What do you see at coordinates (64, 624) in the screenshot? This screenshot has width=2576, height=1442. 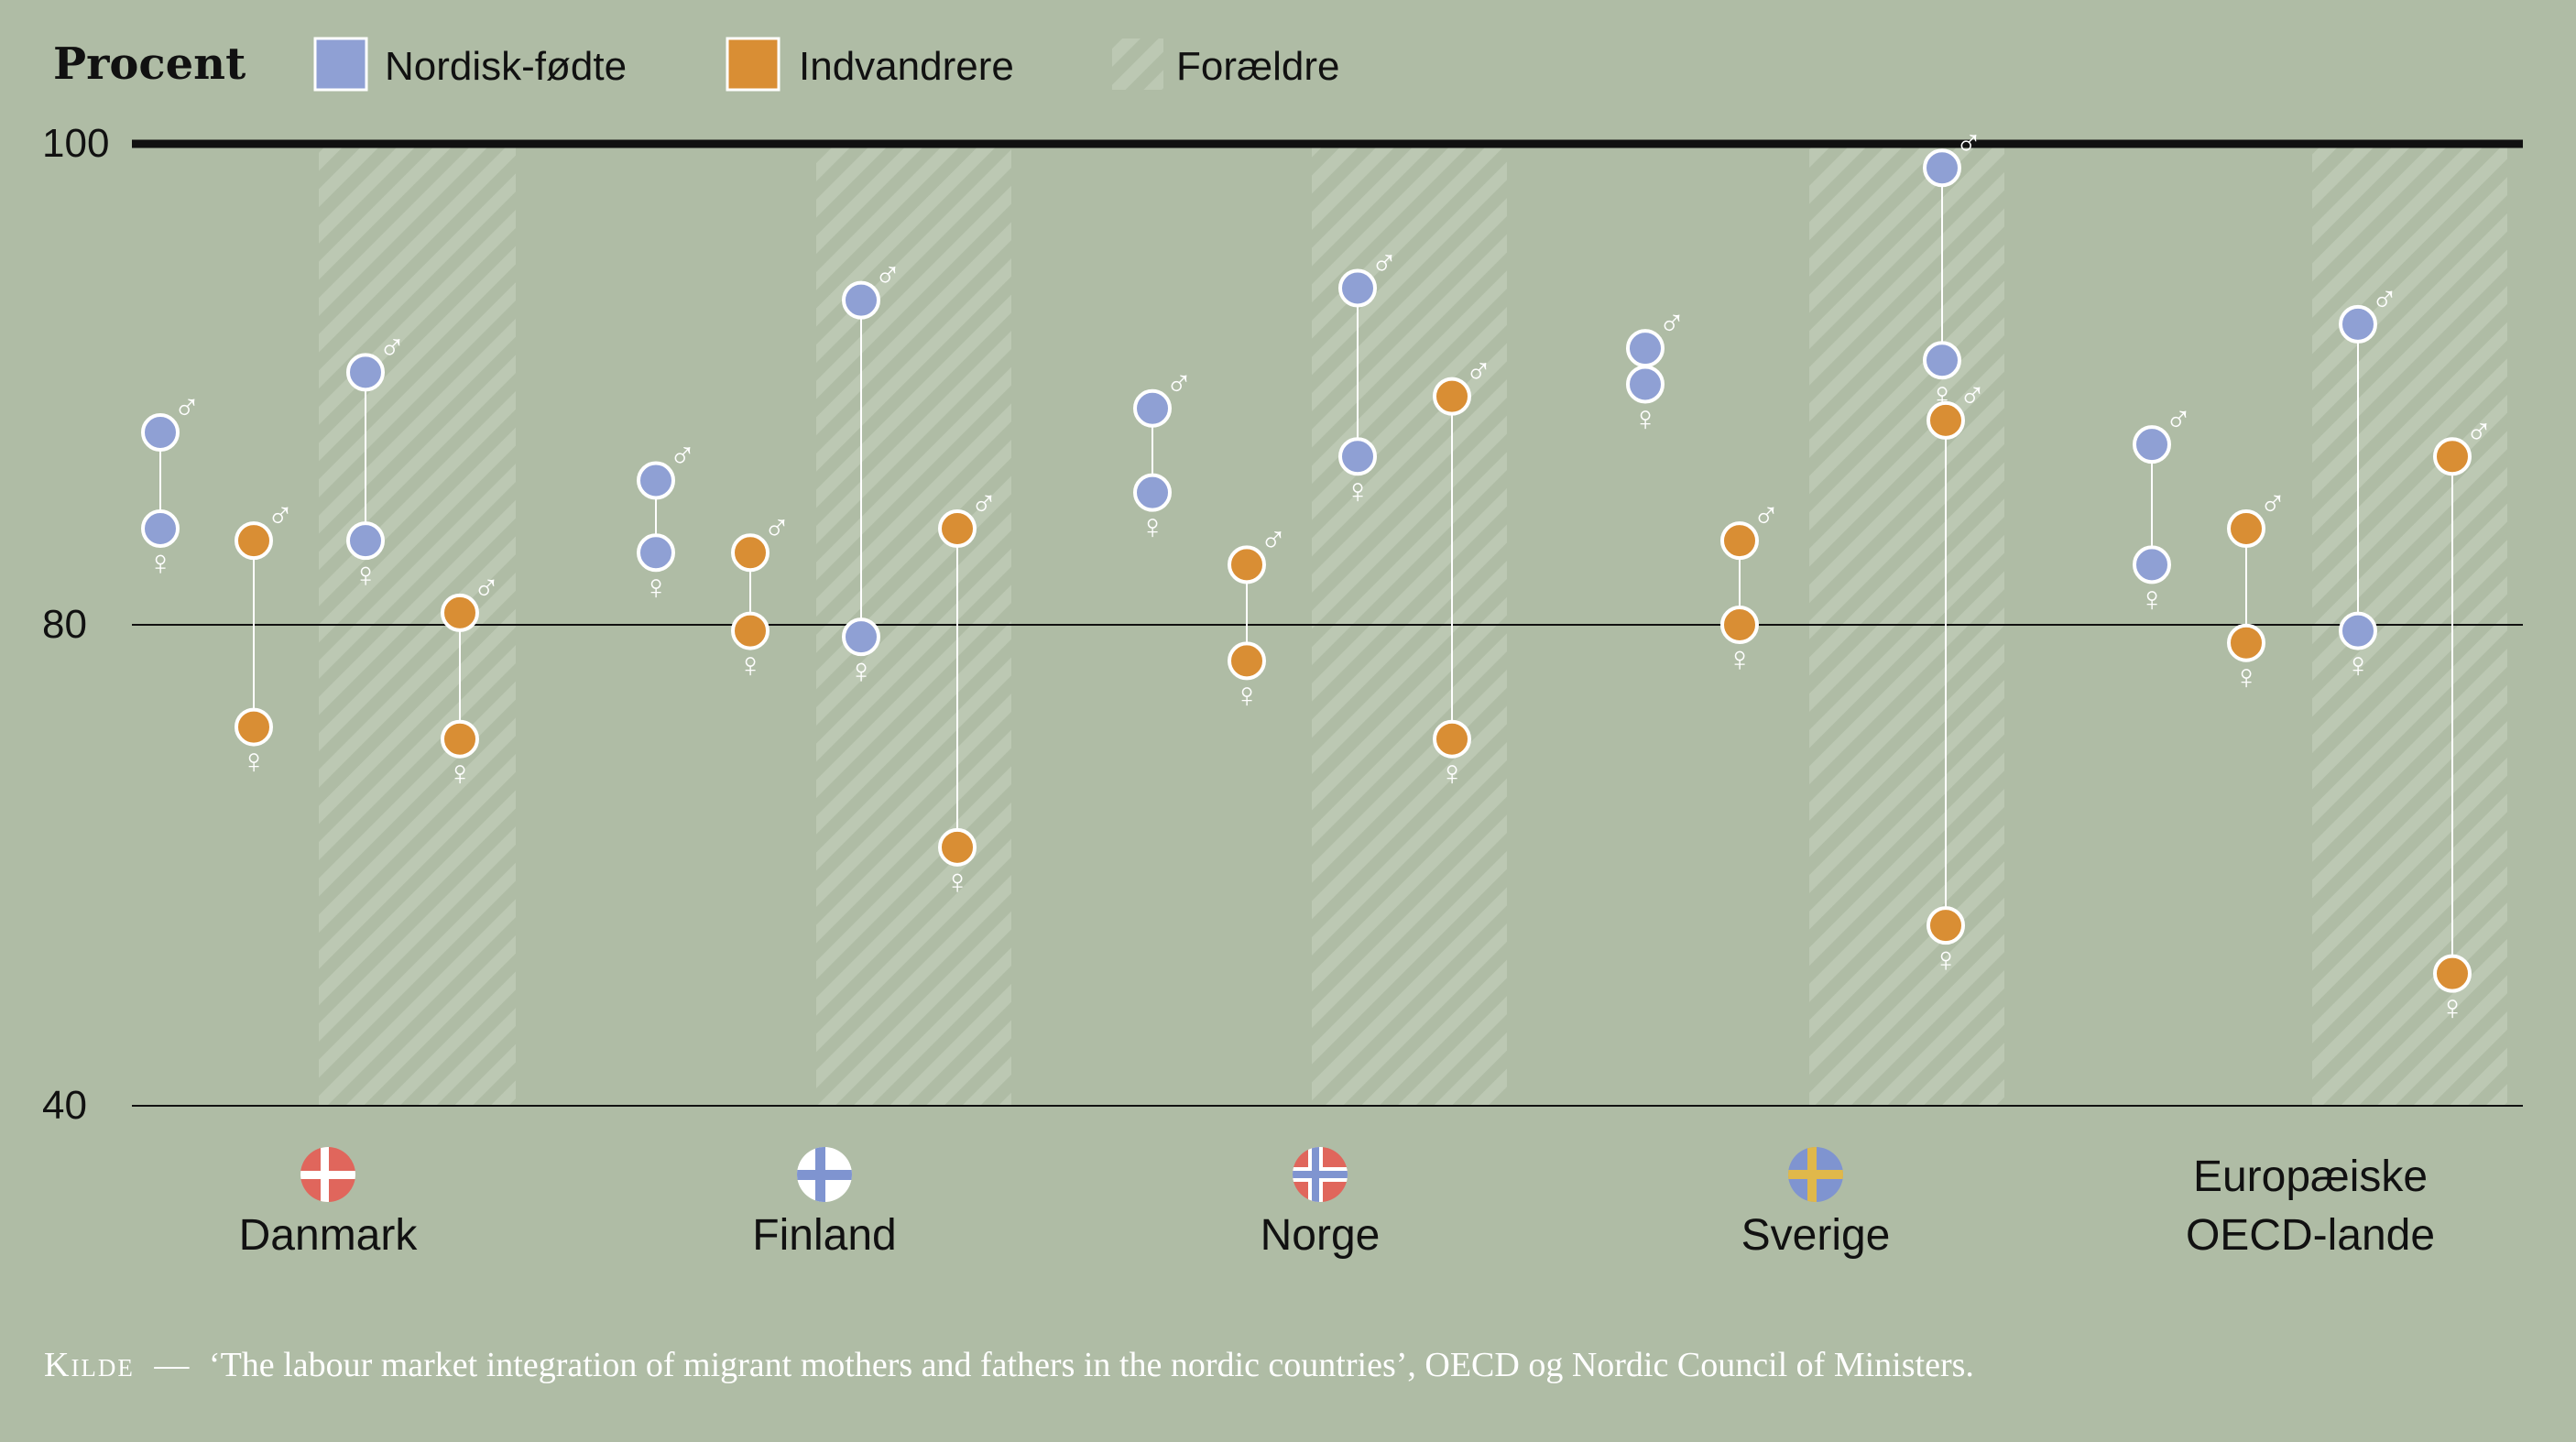 I see `y-tick-label-80: 80` at bounding box center [64, 624].